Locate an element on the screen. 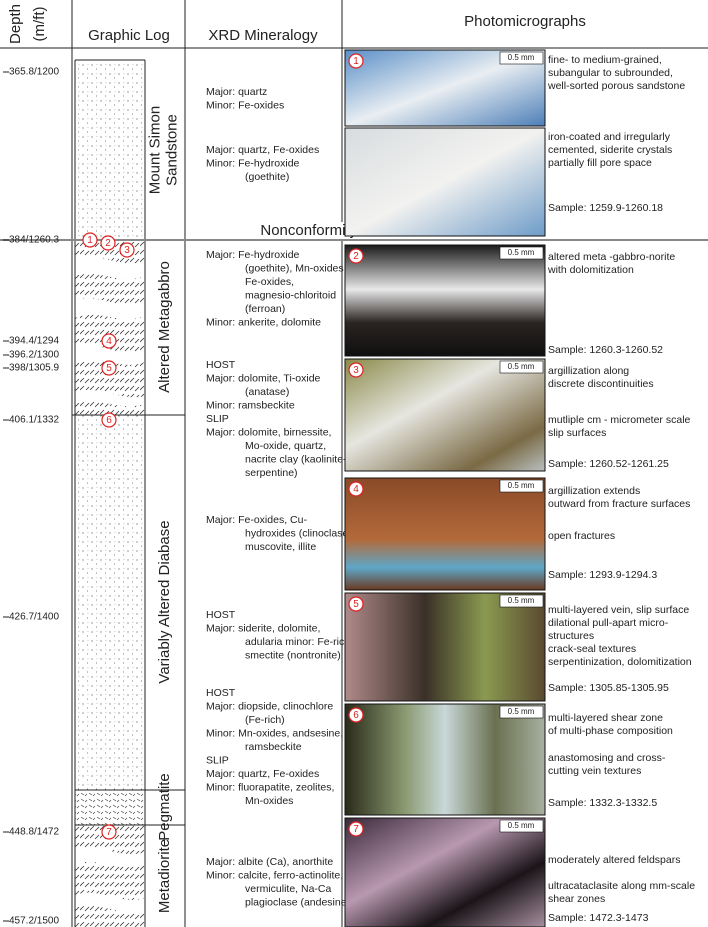 This screenshot has width=708, height=927. sample-label: Sample: 1305.85-1305.95 is located at coordinates (608, 688).